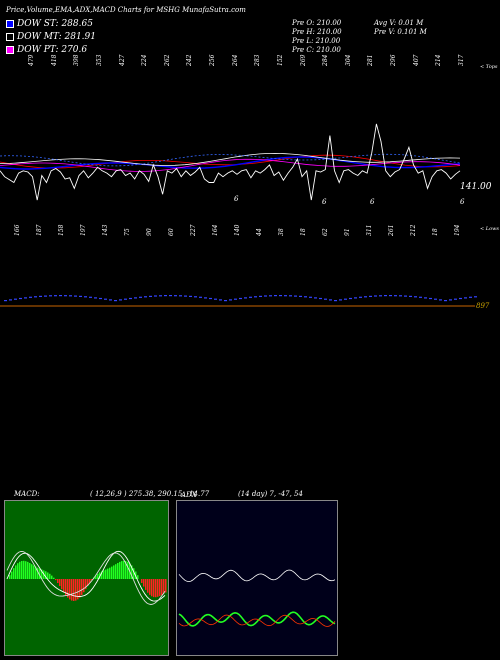  What do you see at coordinates (483, 306) in the screenshot?
I see `volume-value-label: 897` at bounding box center [483, 306].